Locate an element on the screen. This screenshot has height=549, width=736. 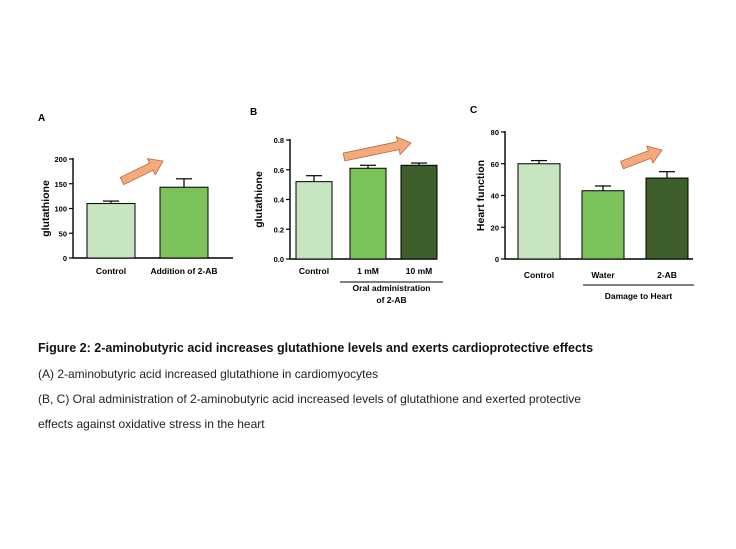
bar-2-ab is located at coordinates (667, 218).